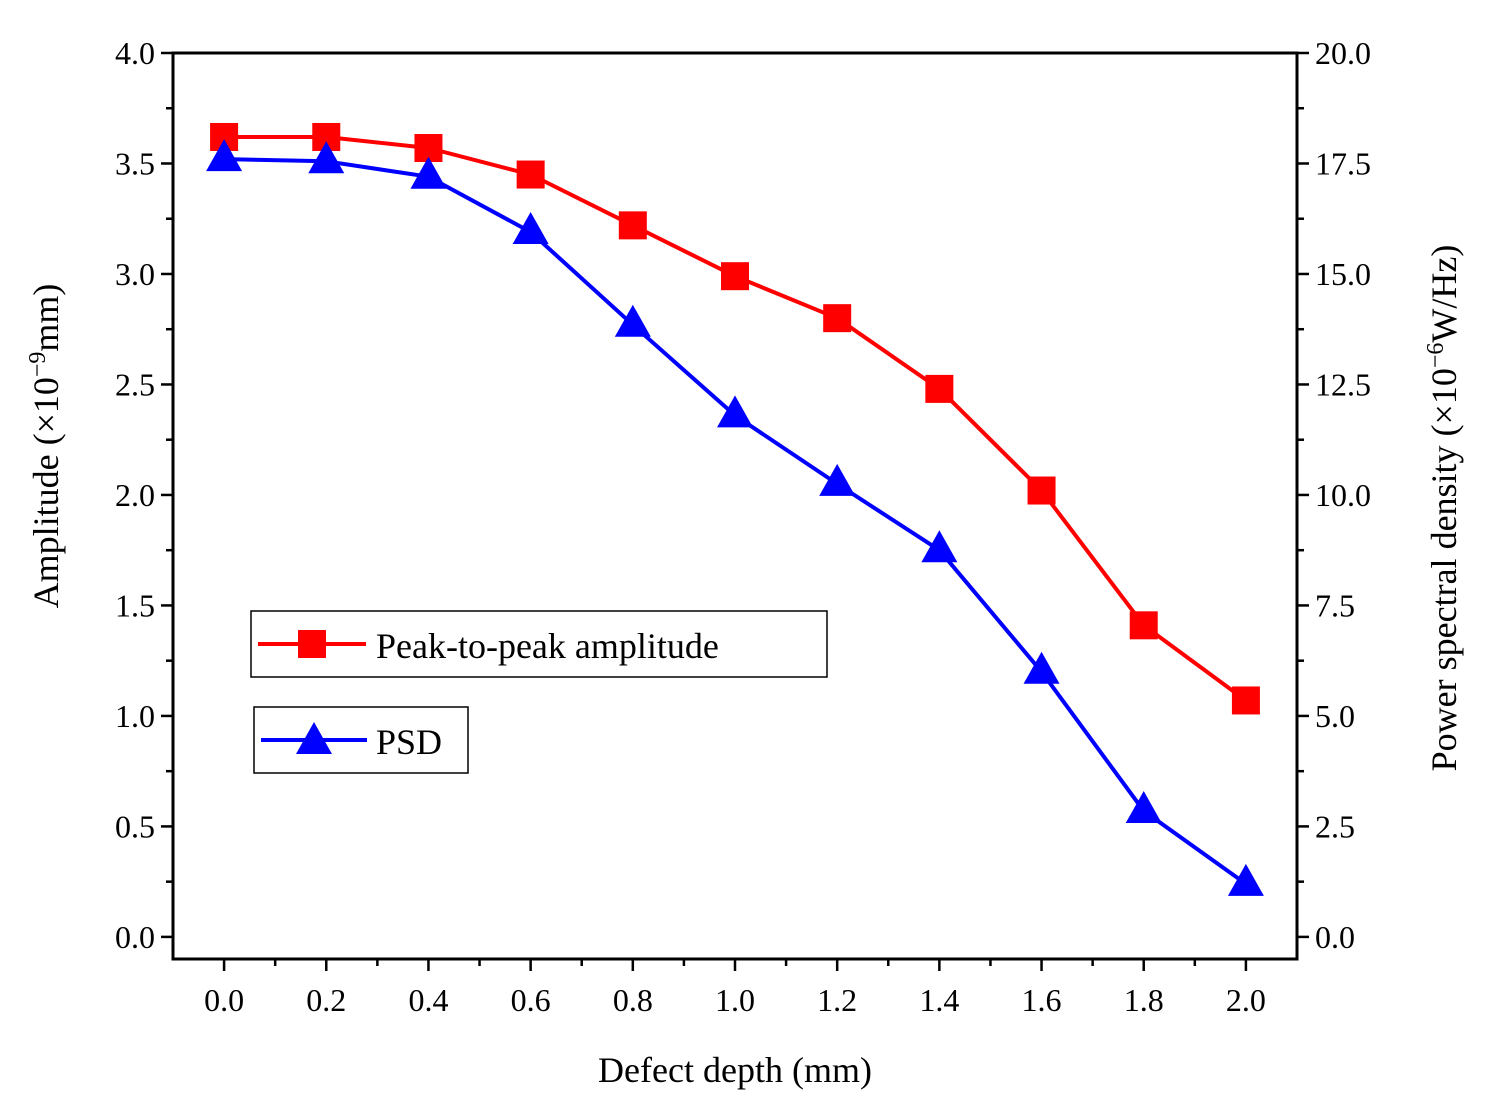  Describe the element at coordinates (135, 495) in the screenshot. I see `y-left-tick-label: 2.0` at that location.